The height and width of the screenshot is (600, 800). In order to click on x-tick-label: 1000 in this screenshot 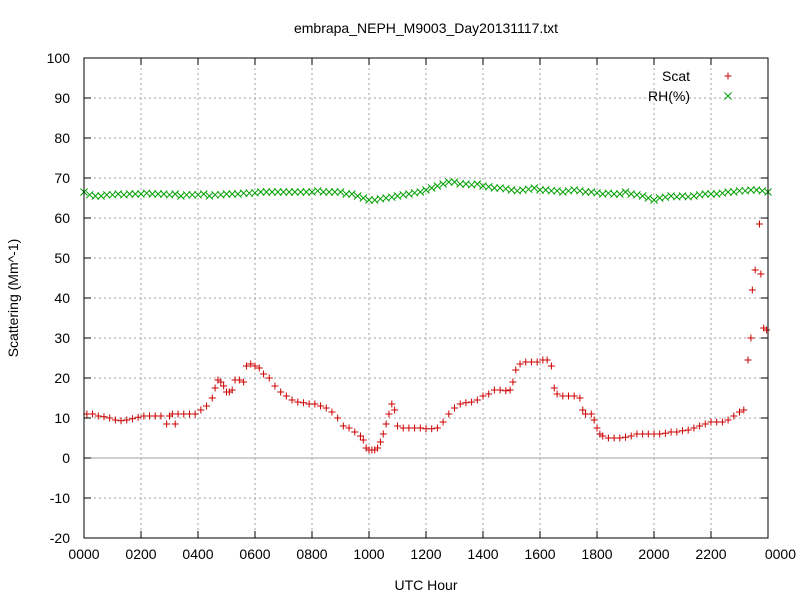, I will do `click(368, 554)`.